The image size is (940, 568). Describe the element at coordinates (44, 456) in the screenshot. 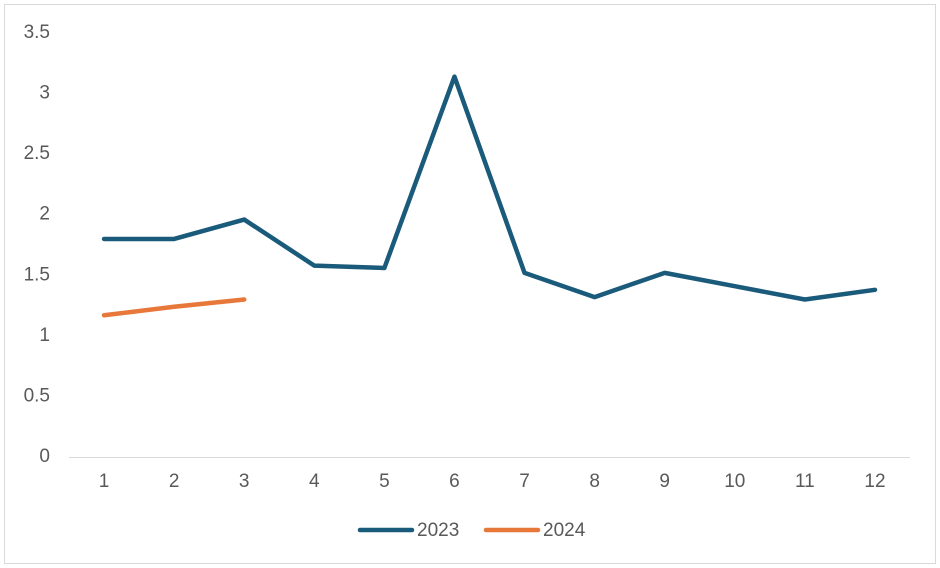

I see `y-tick-label: 0` at that location.